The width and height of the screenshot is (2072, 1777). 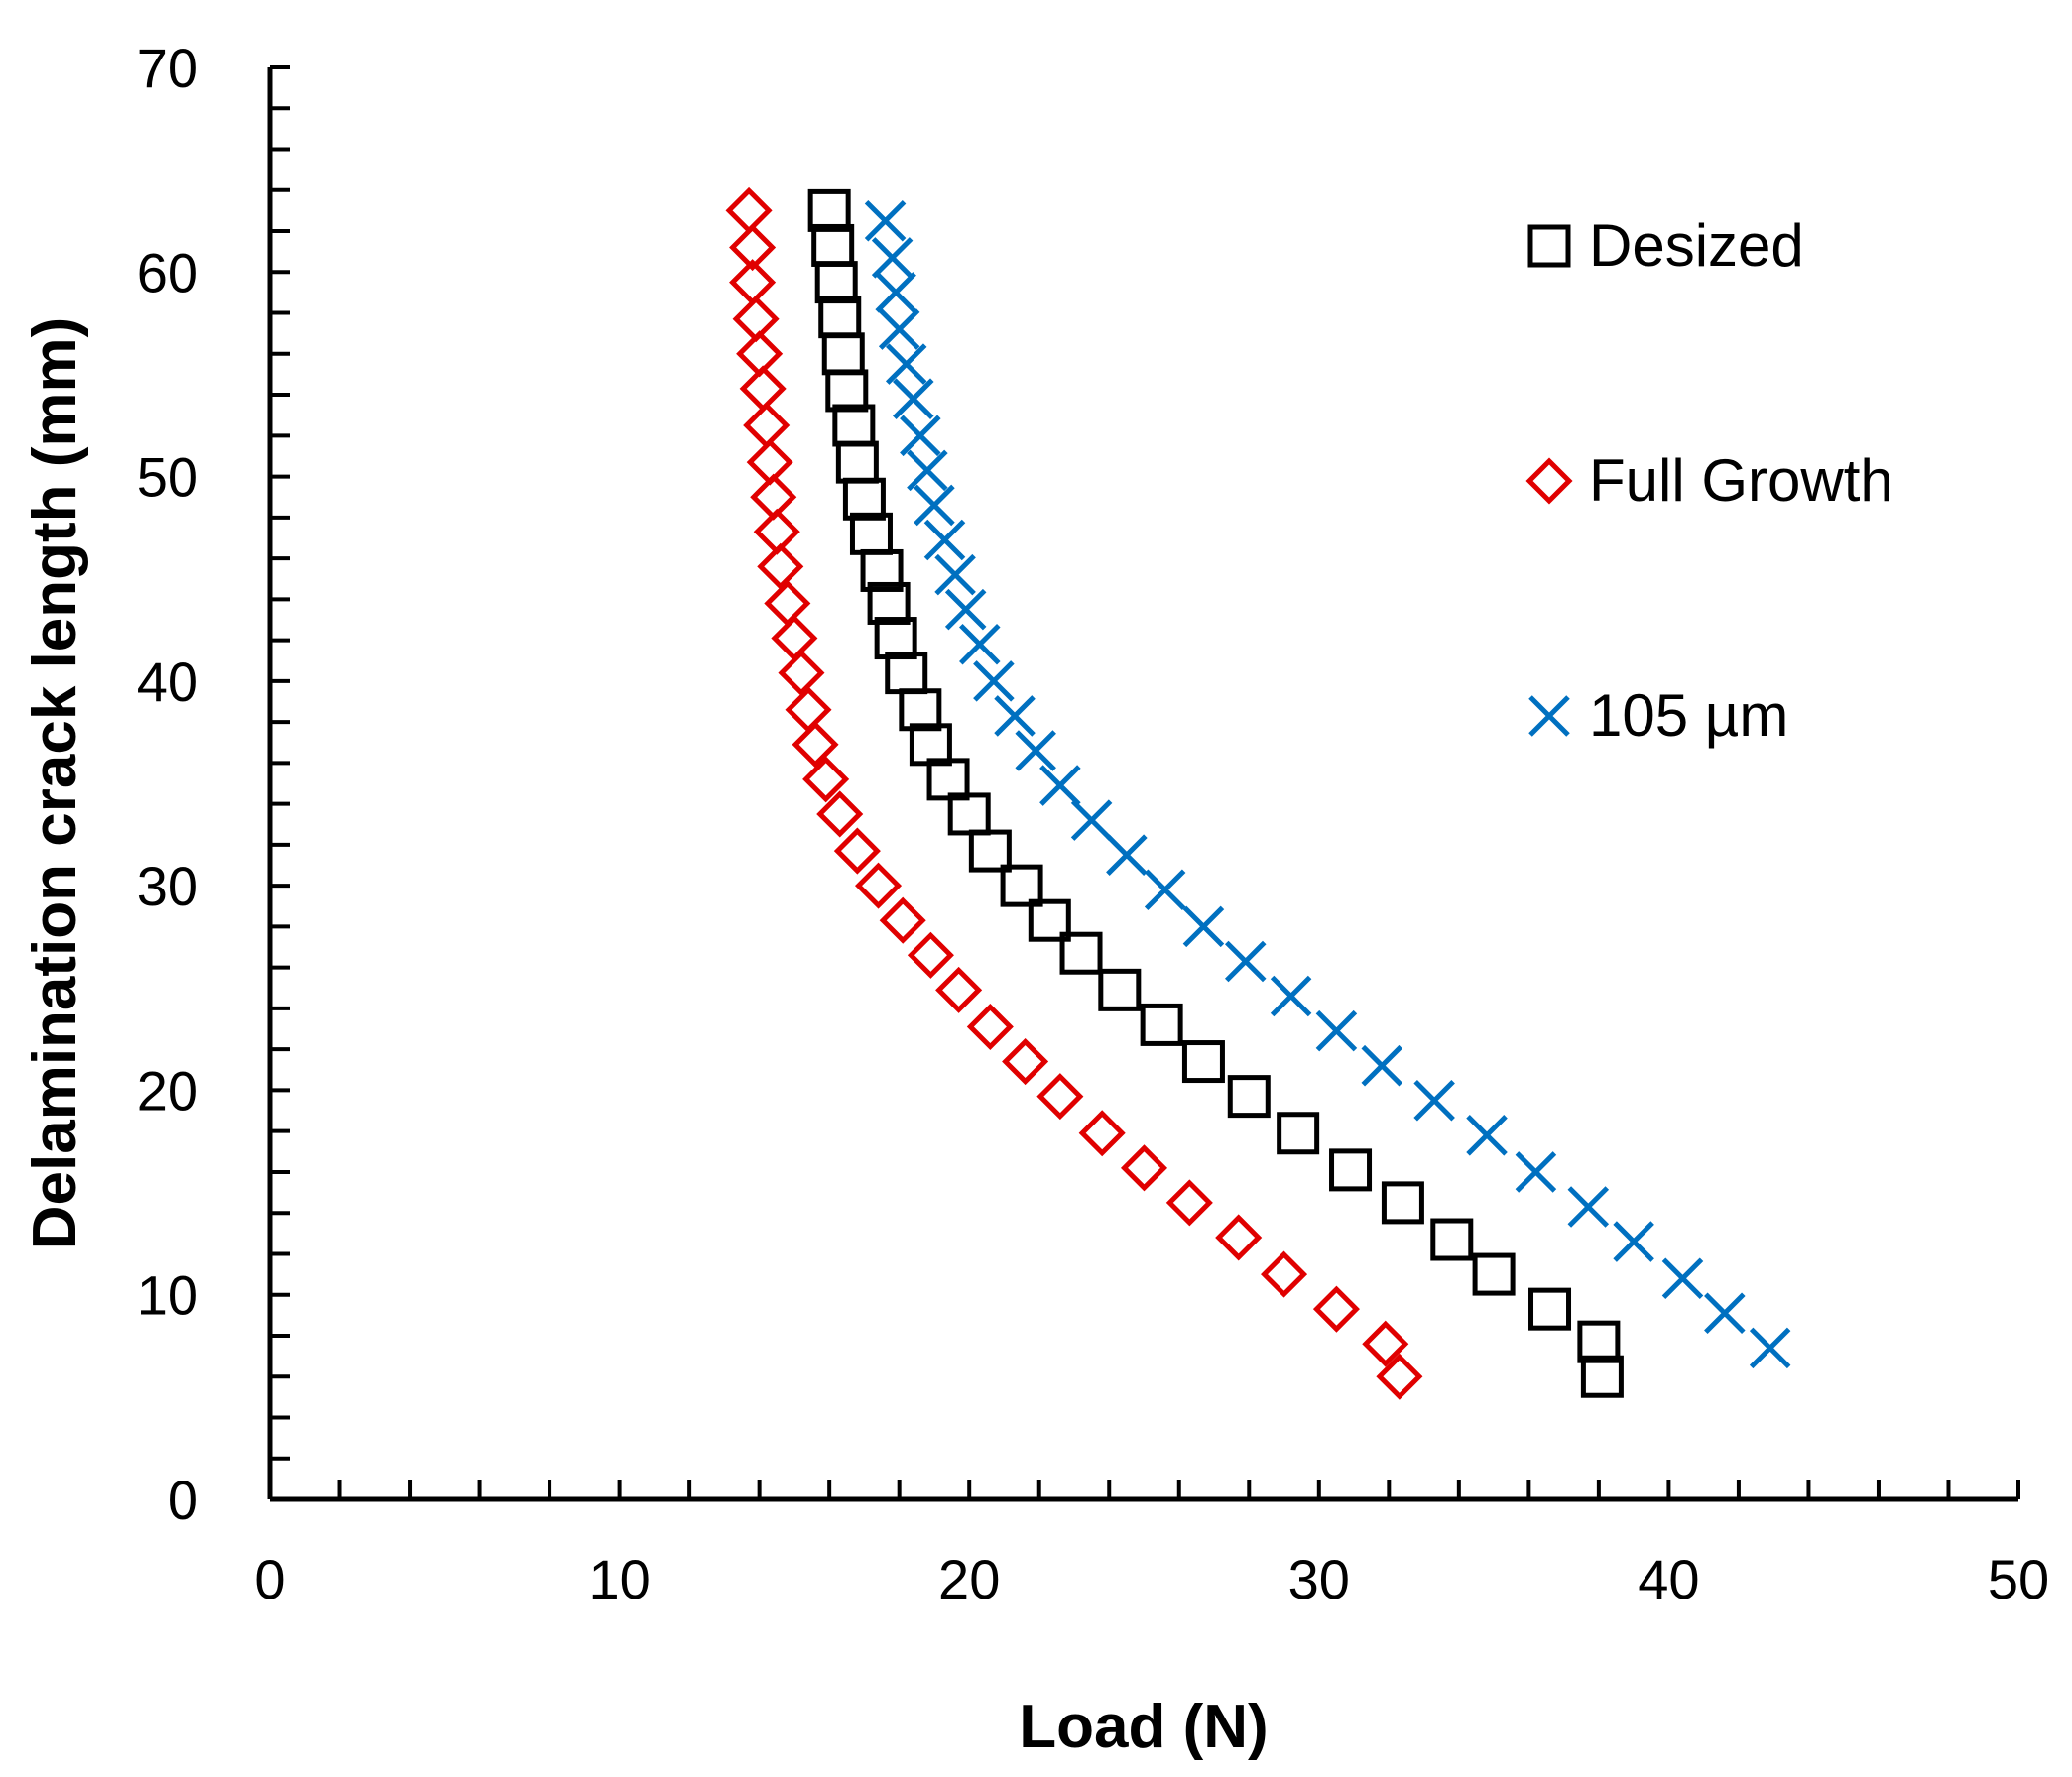 I want to click on y-ticks, so click(x=280, y=763).